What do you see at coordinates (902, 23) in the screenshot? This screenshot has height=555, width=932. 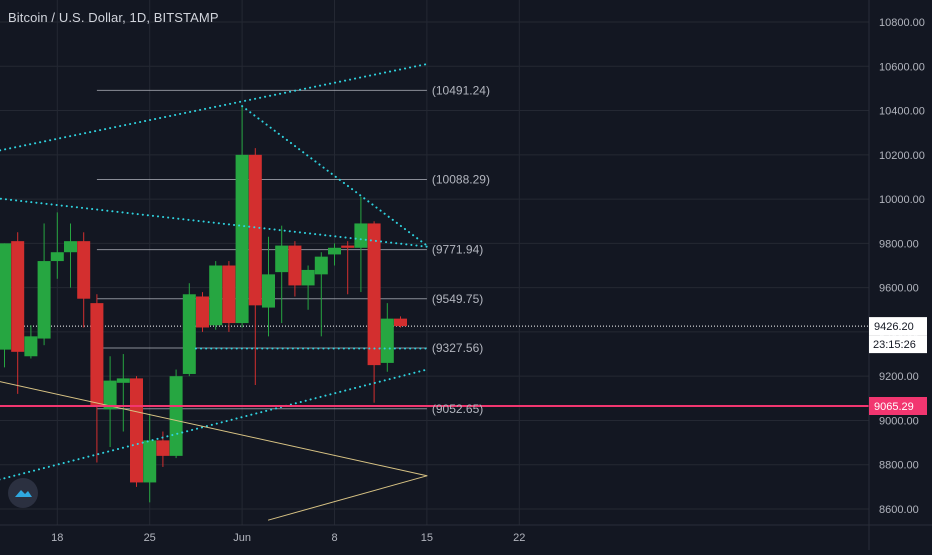 I see `price-tick-label: 10800.00` at bounding box center [902, 23].